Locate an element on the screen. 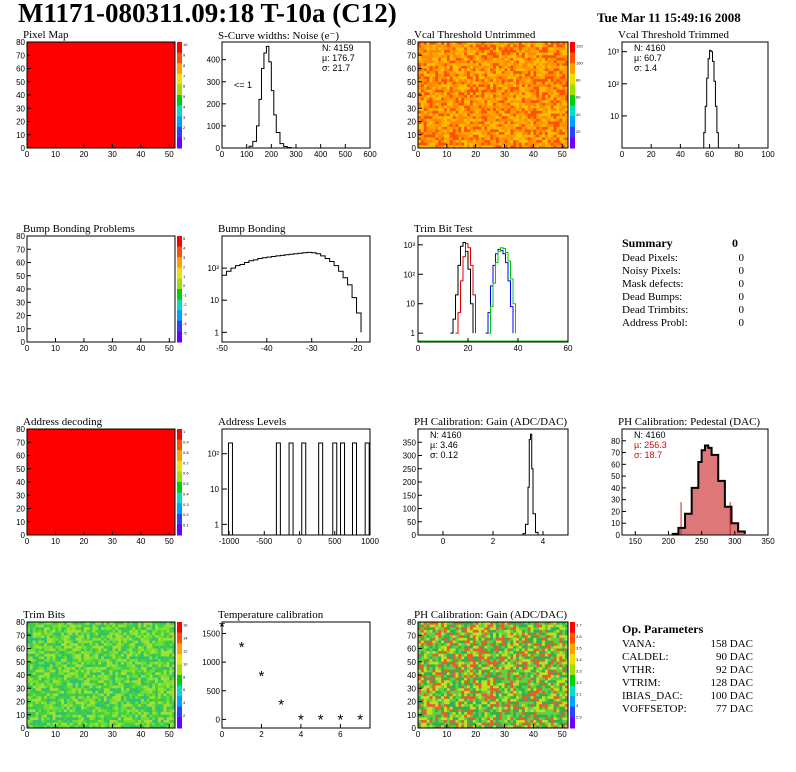 The height and width of the screenshot is (772, 796). x-tick-label: -50 is located at coordinates (222, 348).